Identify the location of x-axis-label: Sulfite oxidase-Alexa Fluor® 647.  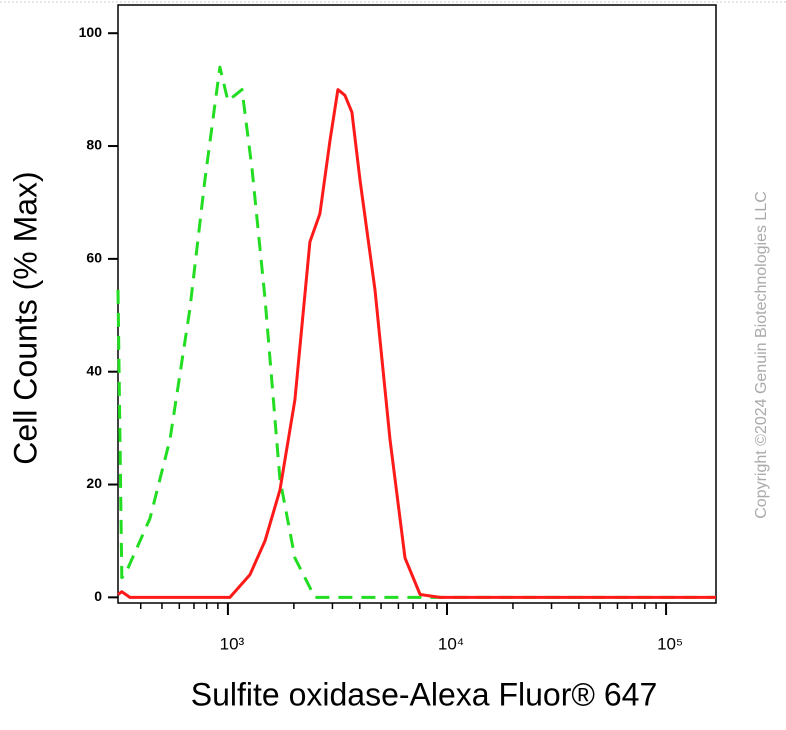
(424, 694).